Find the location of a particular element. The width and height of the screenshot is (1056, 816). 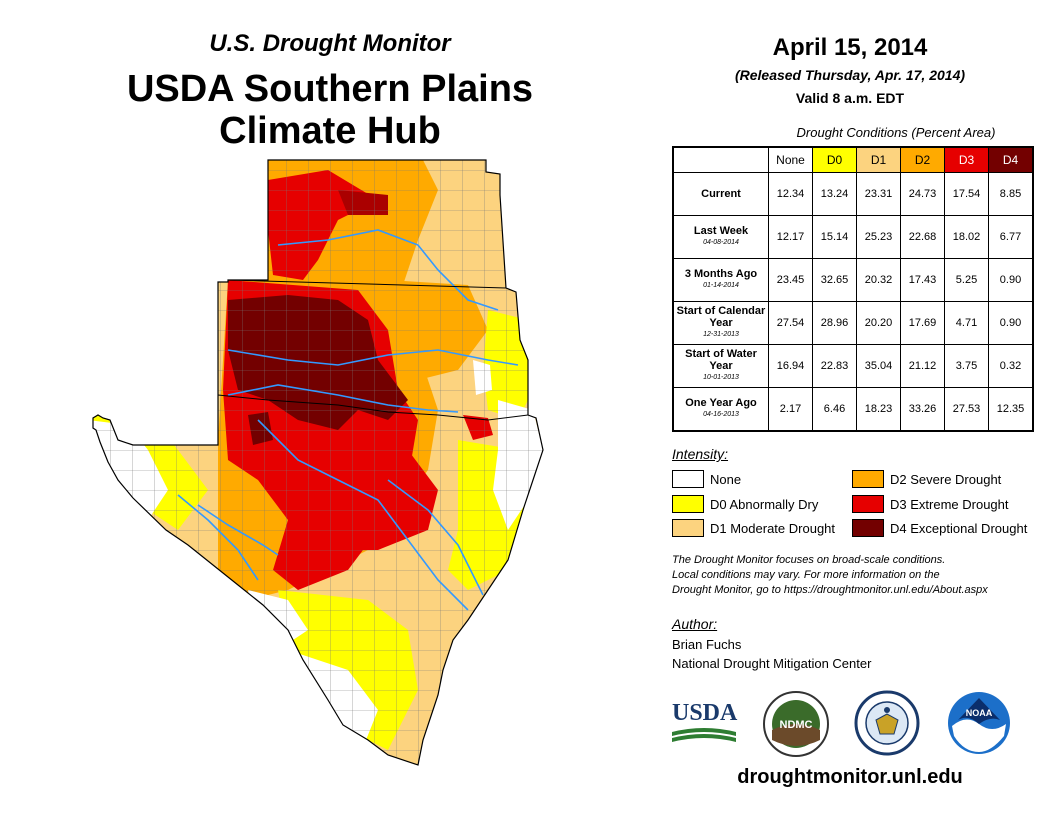

legend-label: D4 Exceptional Drought is located at coordinates (959, 528).